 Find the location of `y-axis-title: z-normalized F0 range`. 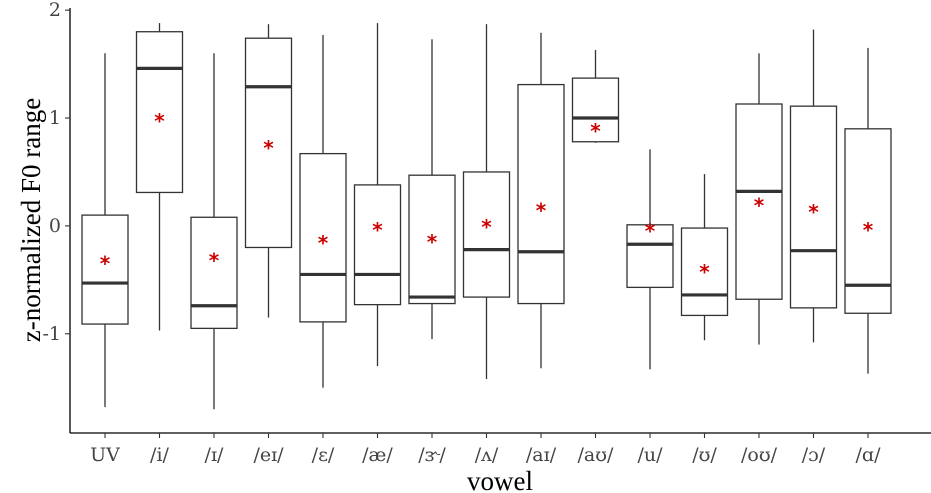

y-axis-title: z-normalized F0 range is located at coordinates (31, 220).